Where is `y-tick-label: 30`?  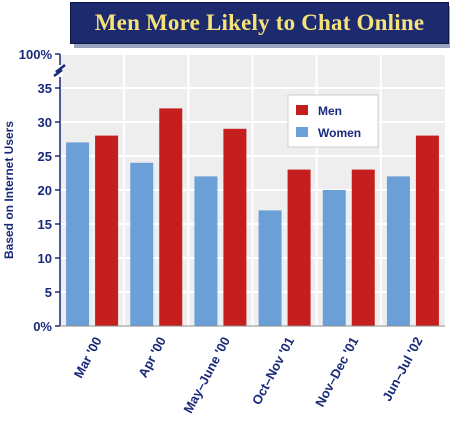 y-tick-label: 30 is located at coordinates (45, 122).